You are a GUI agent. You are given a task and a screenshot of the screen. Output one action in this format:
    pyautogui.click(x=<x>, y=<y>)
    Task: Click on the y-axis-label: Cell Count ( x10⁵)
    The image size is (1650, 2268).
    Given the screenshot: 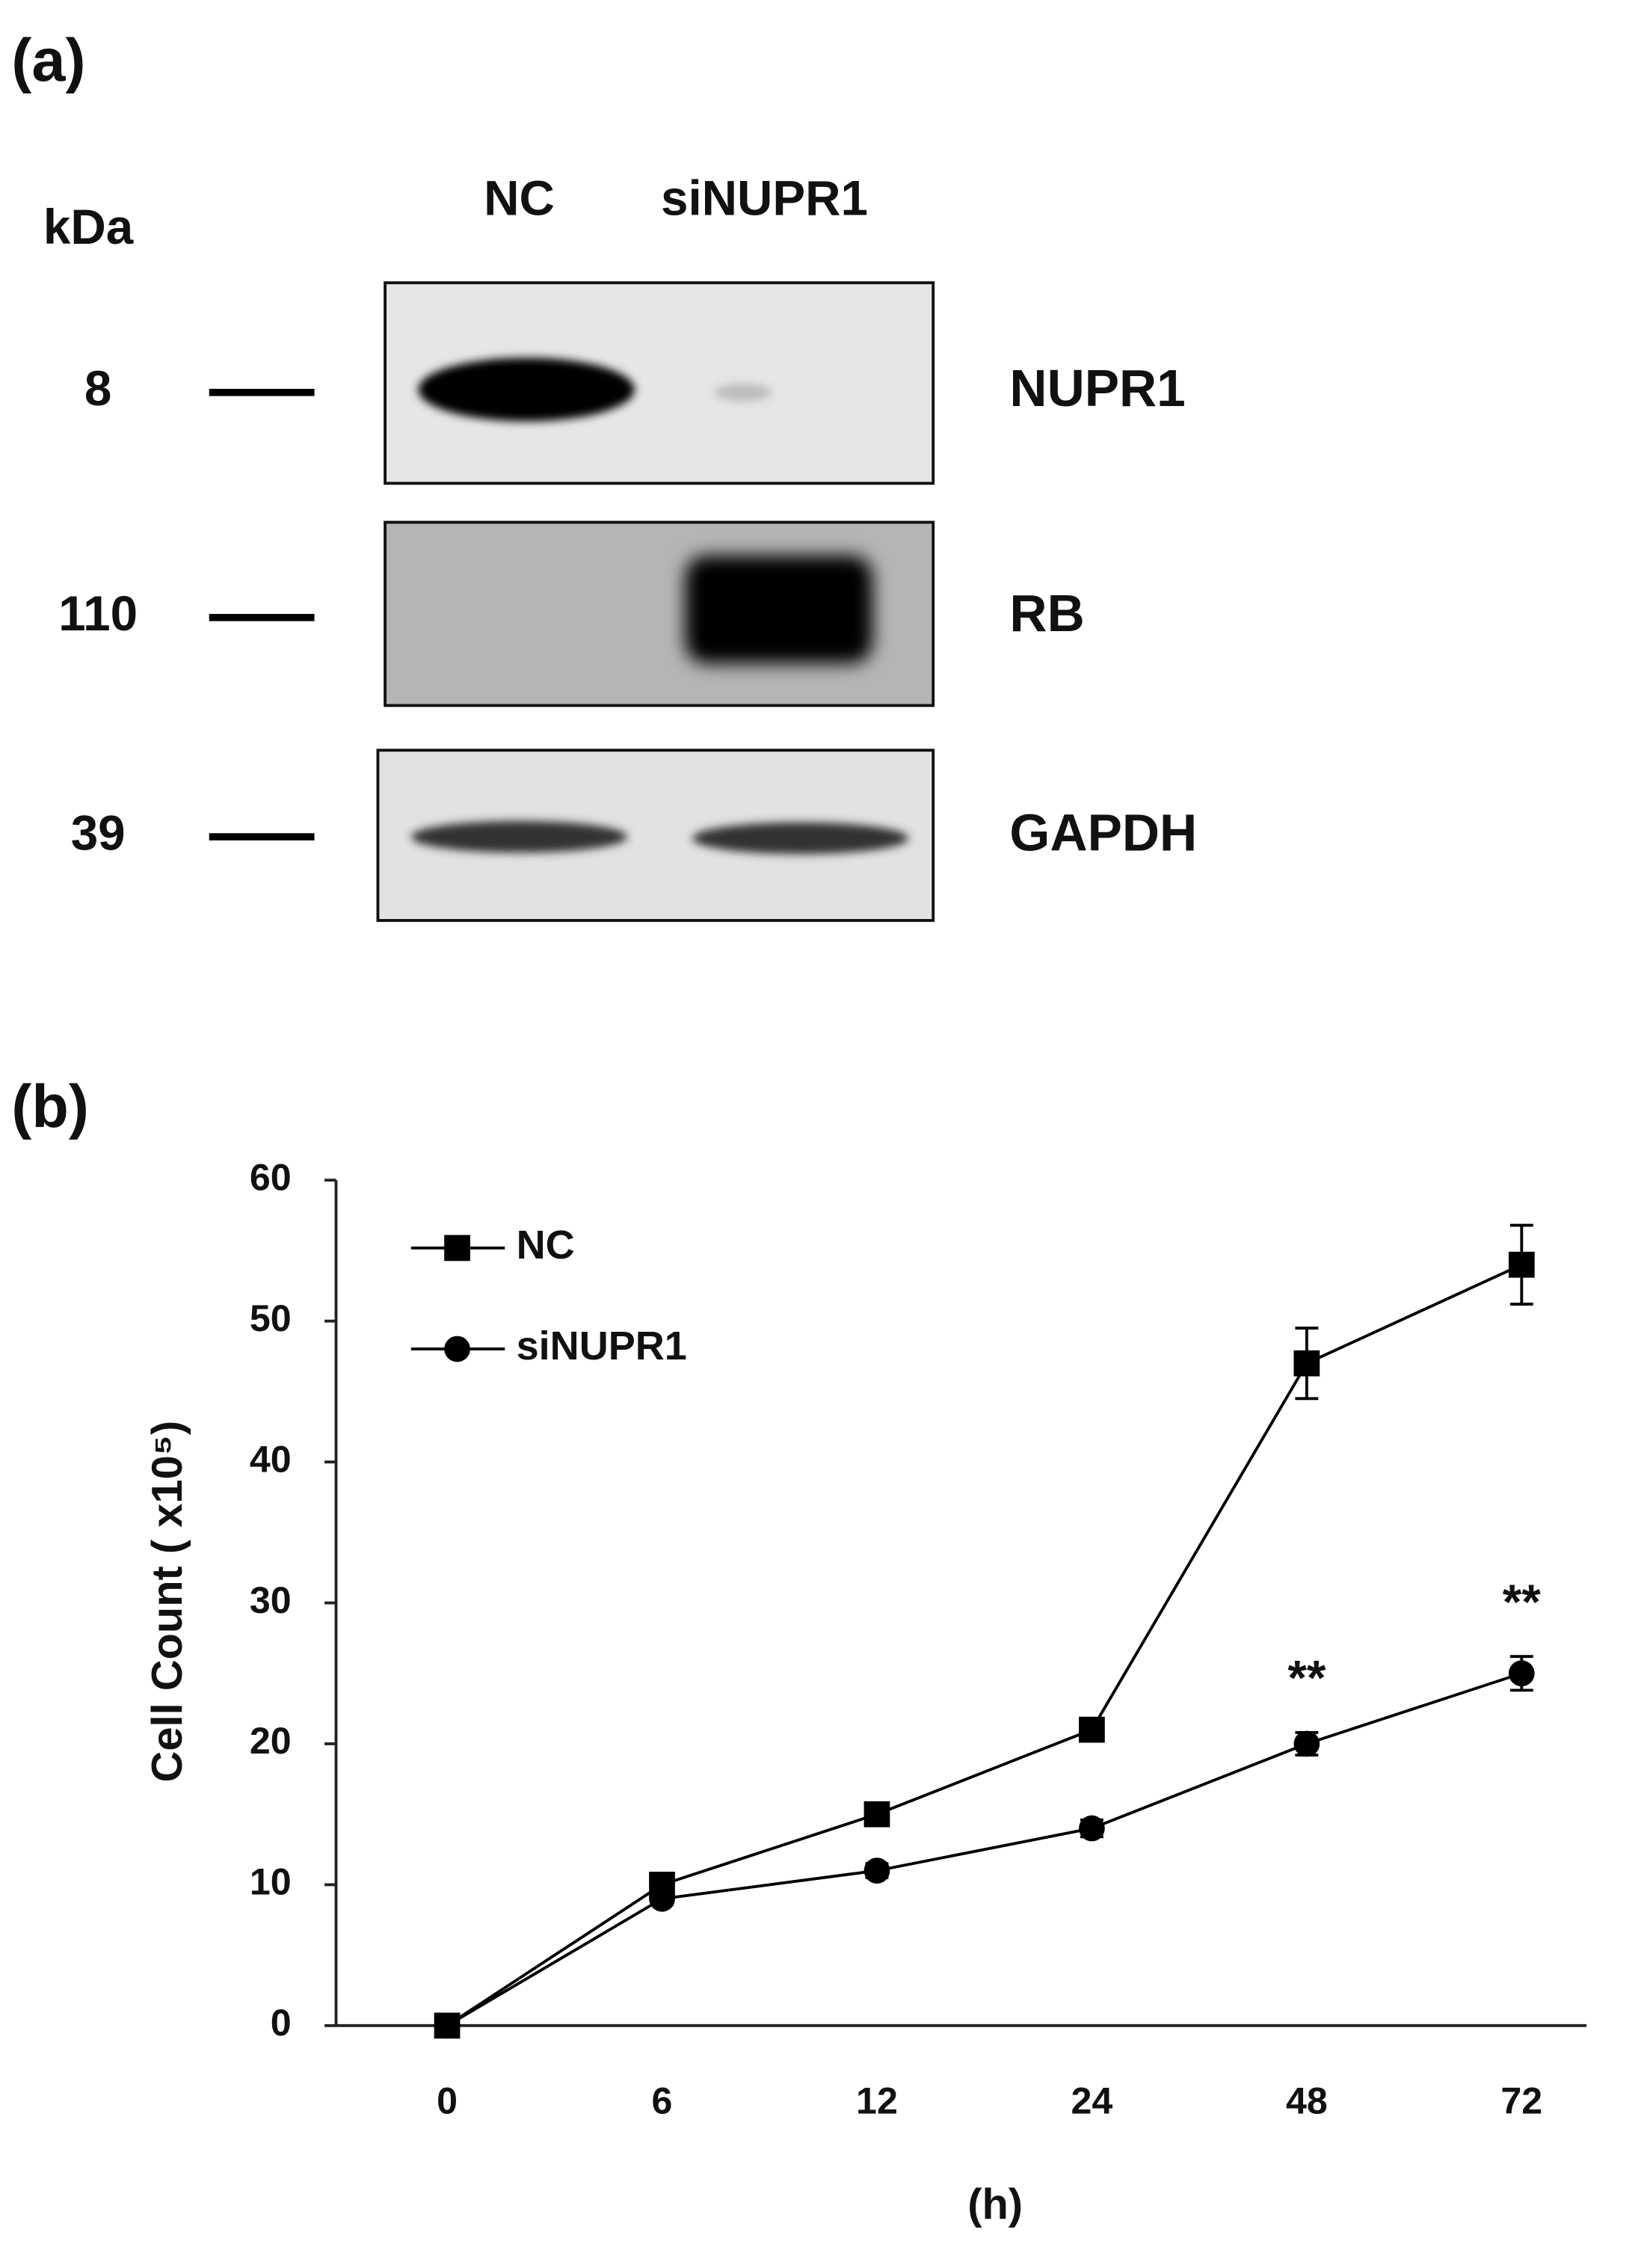 What is the action you would take?
    pyautogui.click(x=167, y=1602)
    